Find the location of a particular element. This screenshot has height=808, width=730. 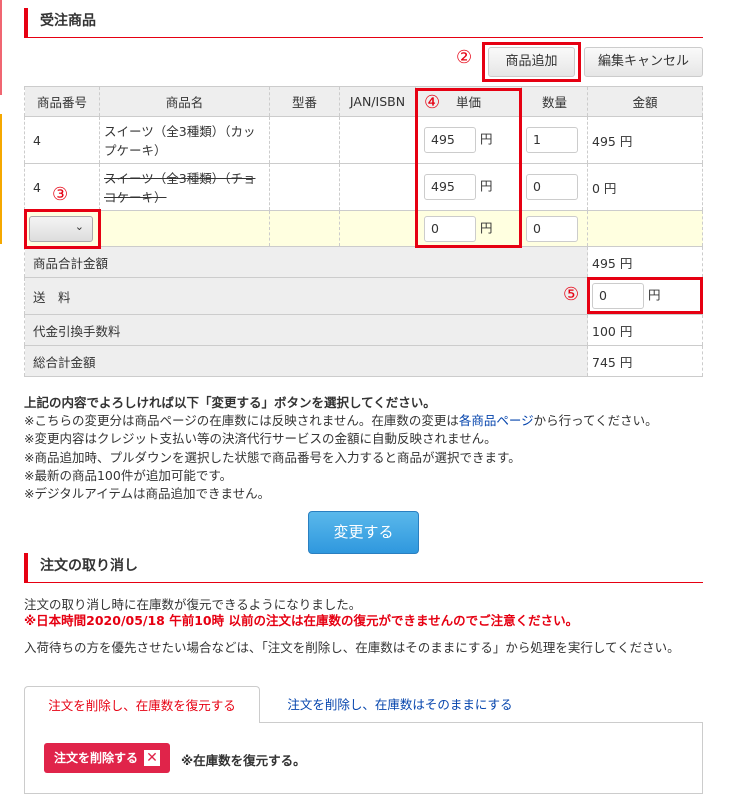

summary-row: 総合計金額 745 円 is located at coordinates (363, 361).